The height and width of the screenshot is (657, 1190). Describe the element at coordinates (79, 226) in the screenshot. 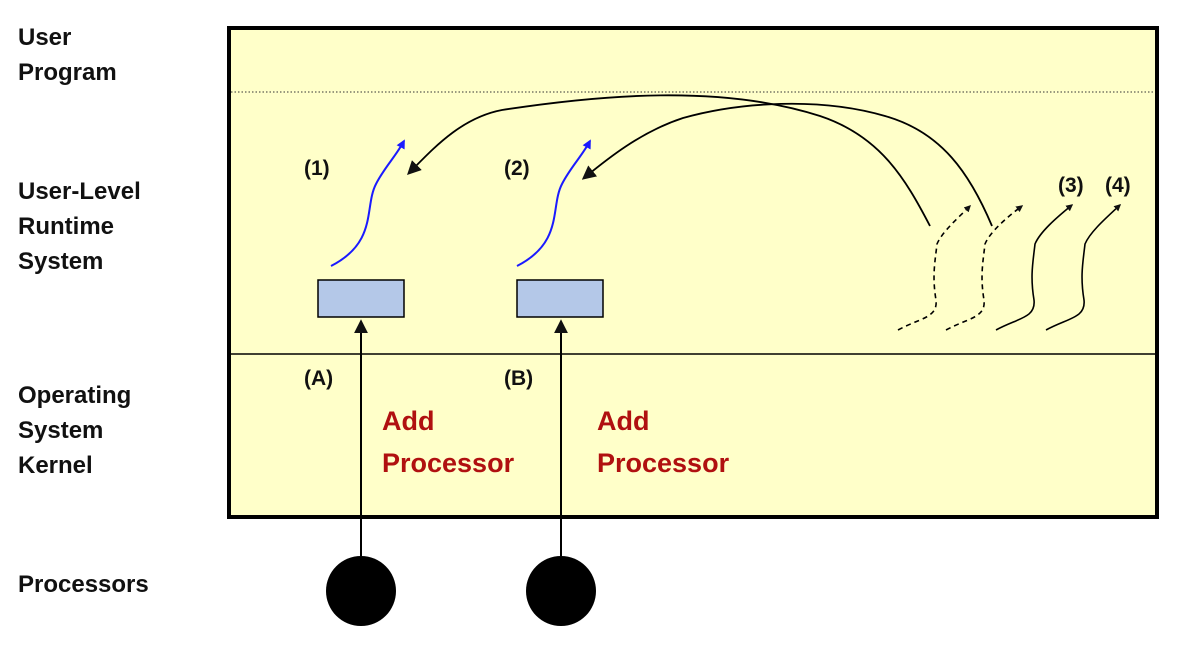

I see `runtime-system-label: User-Level Runtime System` at that location.